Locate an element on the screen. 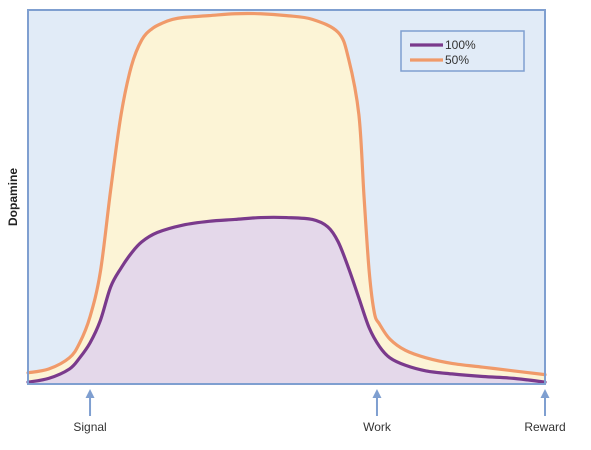 The image size is (591, 450). tick-label-reward: Reward is located at coordinates (544, 427).